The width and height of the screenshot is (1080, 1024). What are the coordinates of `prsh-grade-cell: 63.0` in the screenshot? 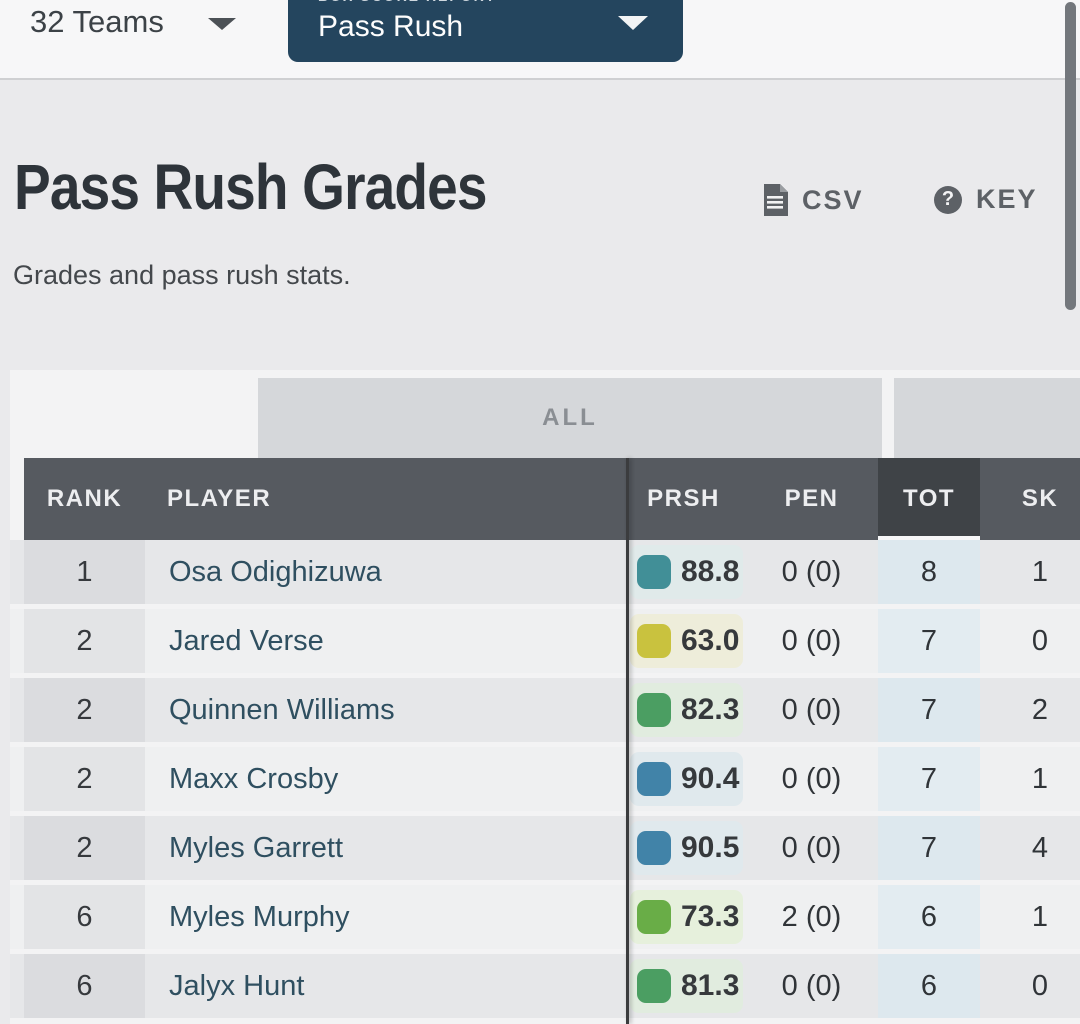 It's located at (683, 641).